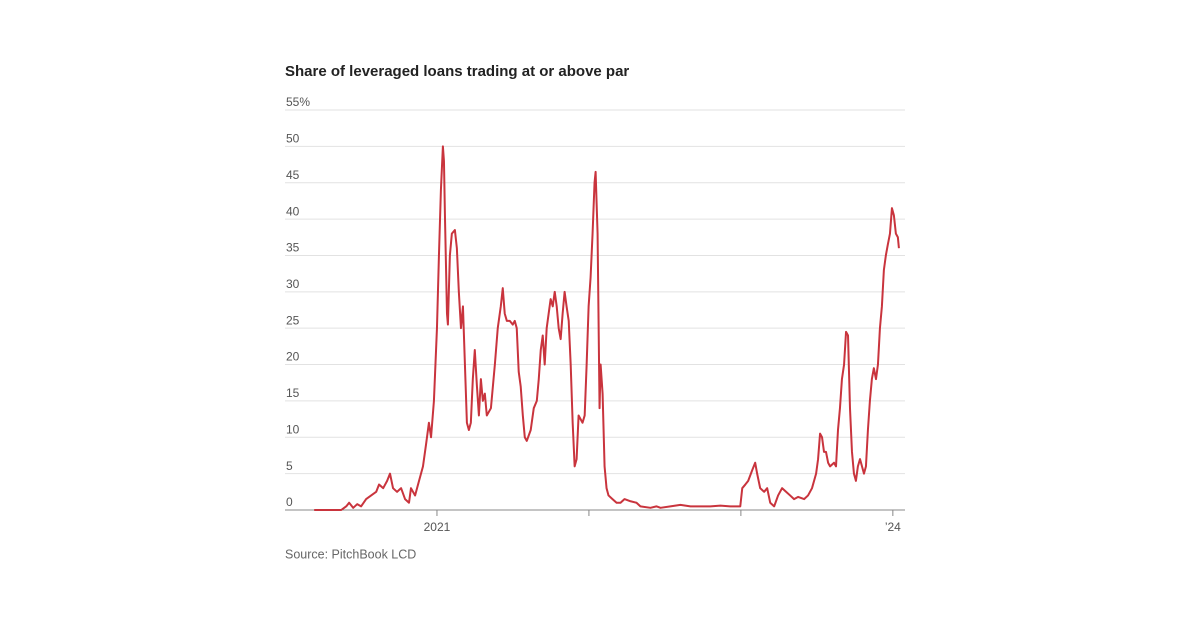 The height and width of the screenshot is (628, 1200). What do you see at coordinates (289, 502) in the screenshot?
I see `y-tick-label: 0` at bounding box center [289, 502].